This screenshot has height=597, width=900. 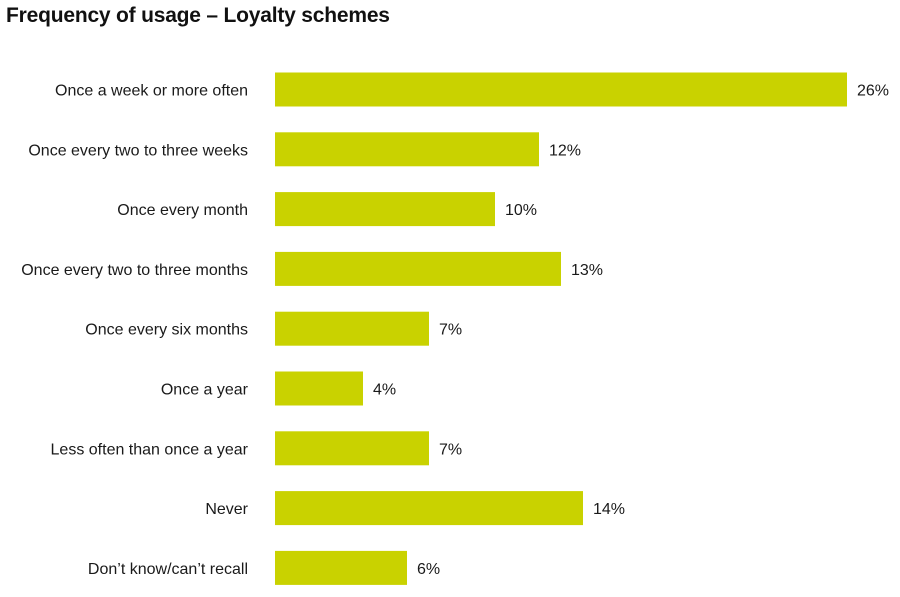 What do you see at coordinates (256, 448) in the screenshot?
I see `bar-row: Less often than once a year 7%` at bounding box center [256, 448].